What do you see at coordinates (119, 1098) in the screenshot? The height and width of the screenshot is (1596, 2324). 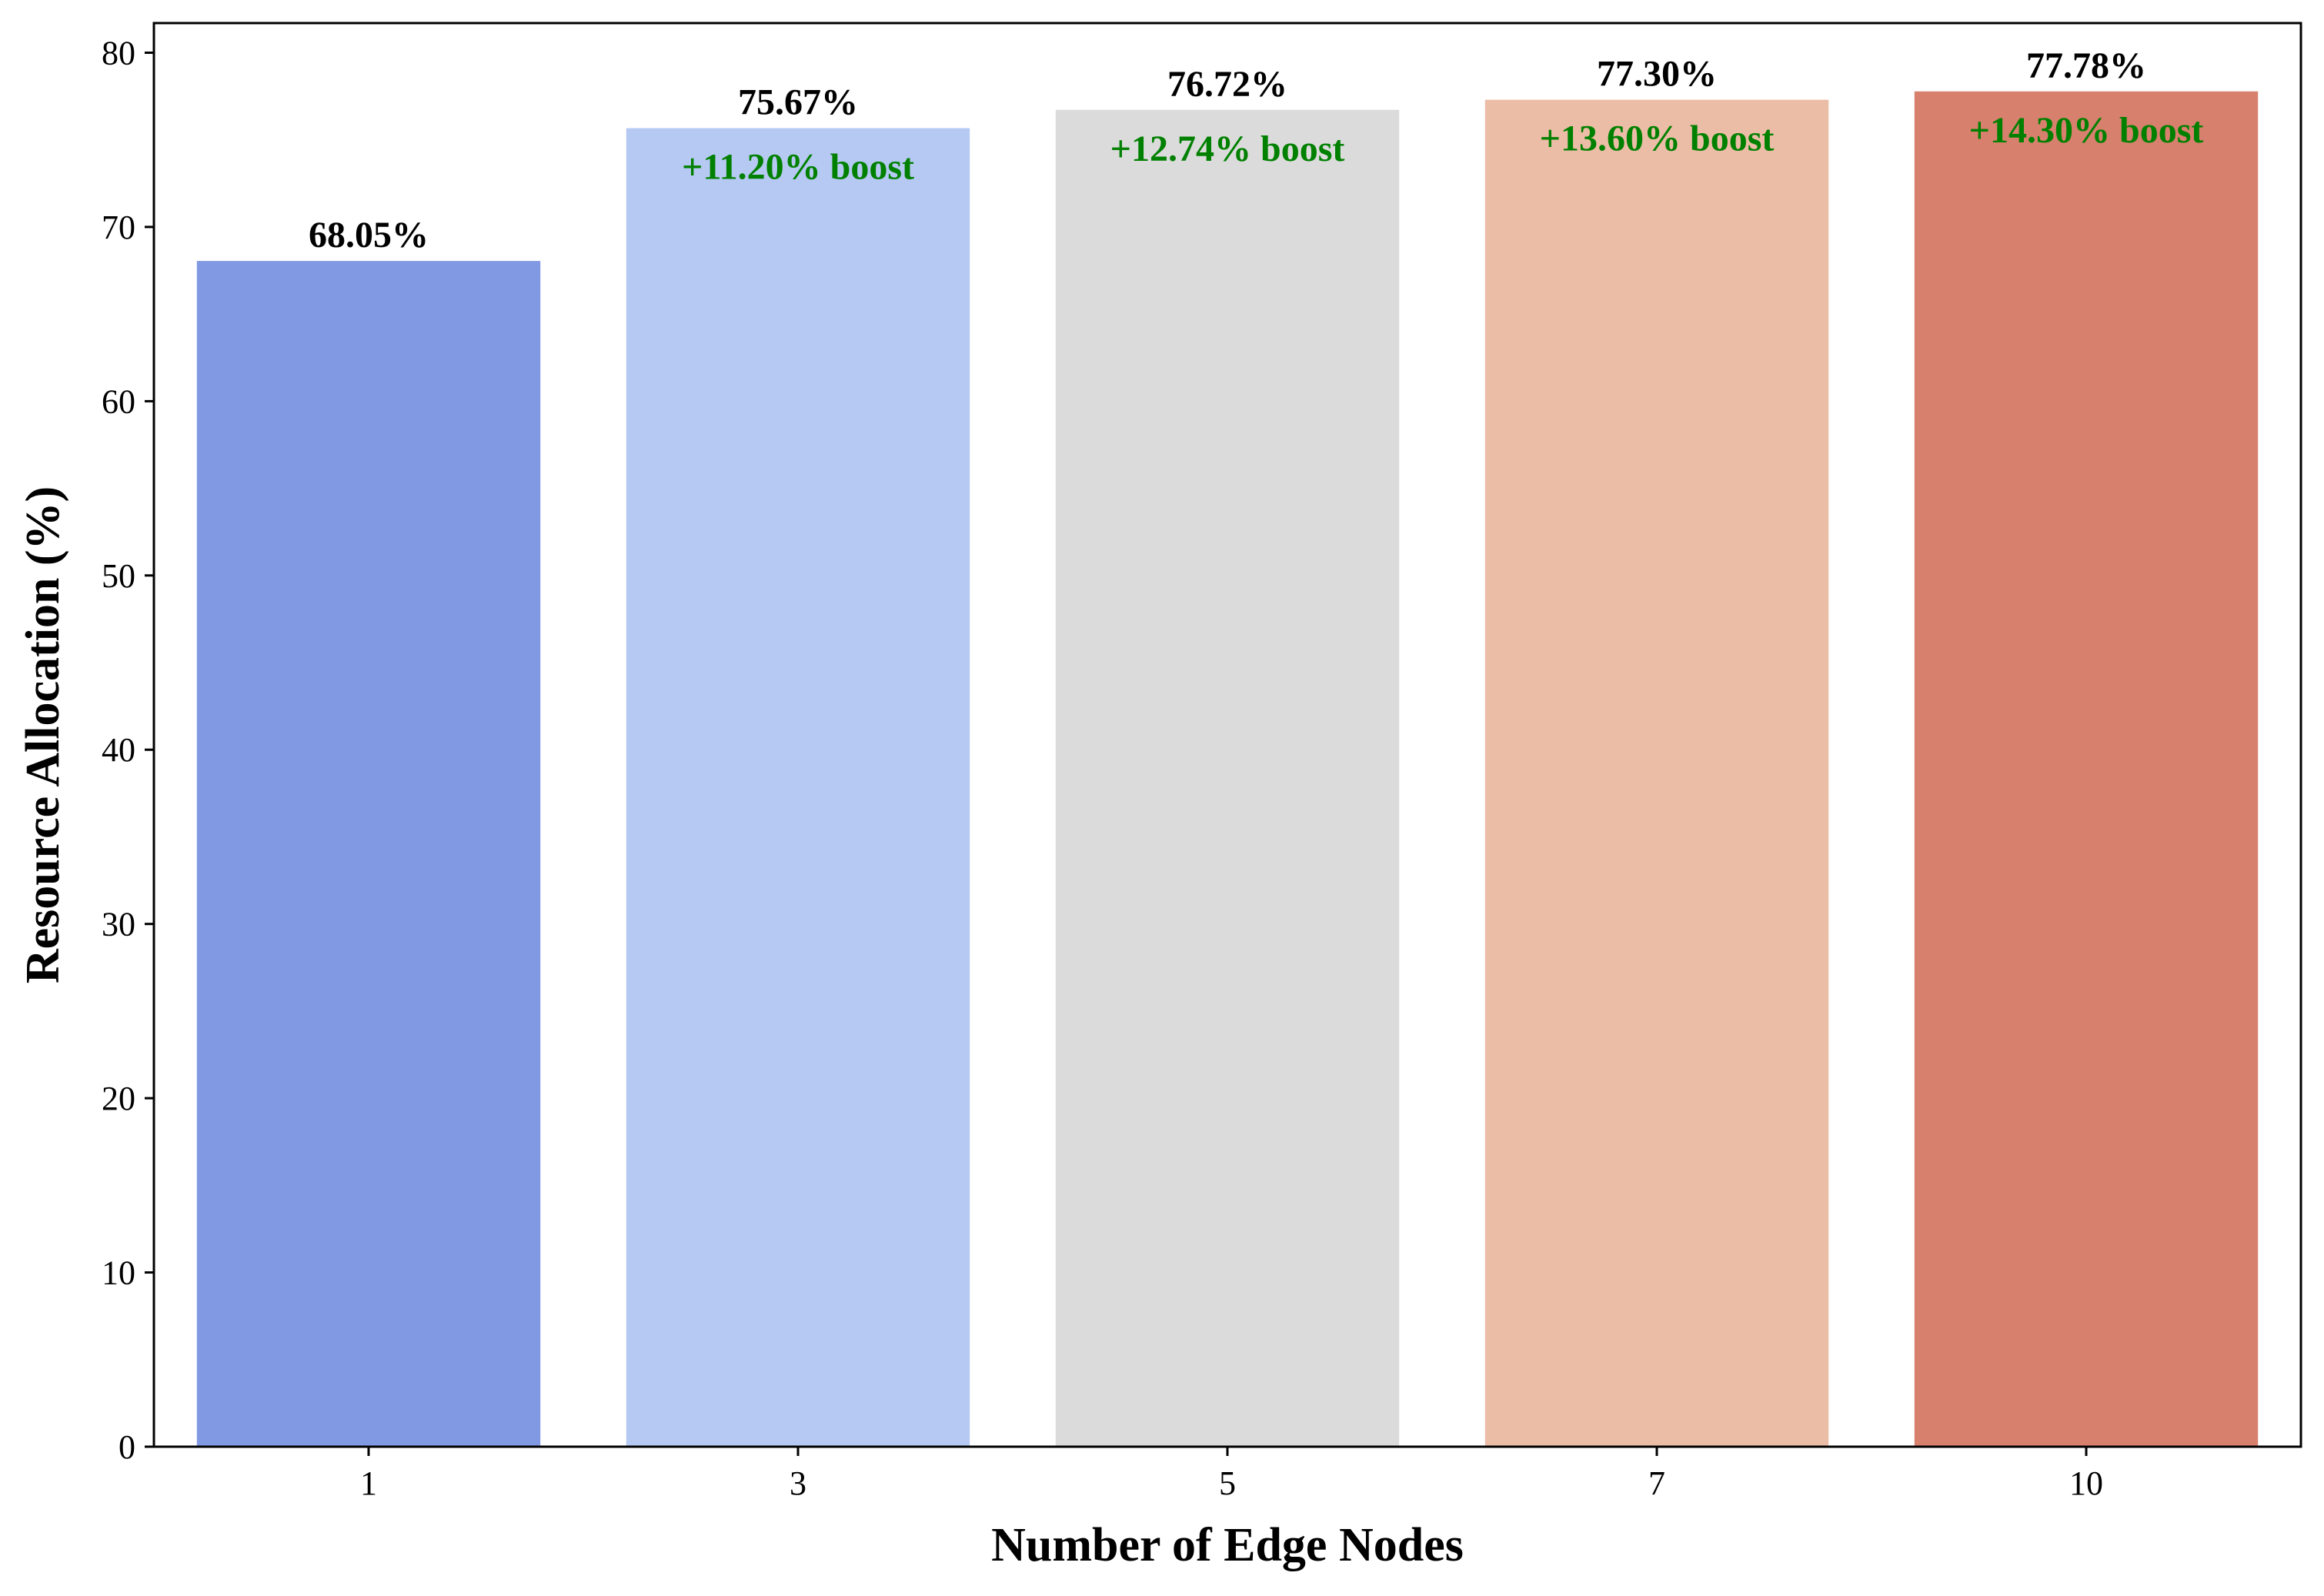 I see `y-tick-label-20: 20` at bounding box center [119, 1098].